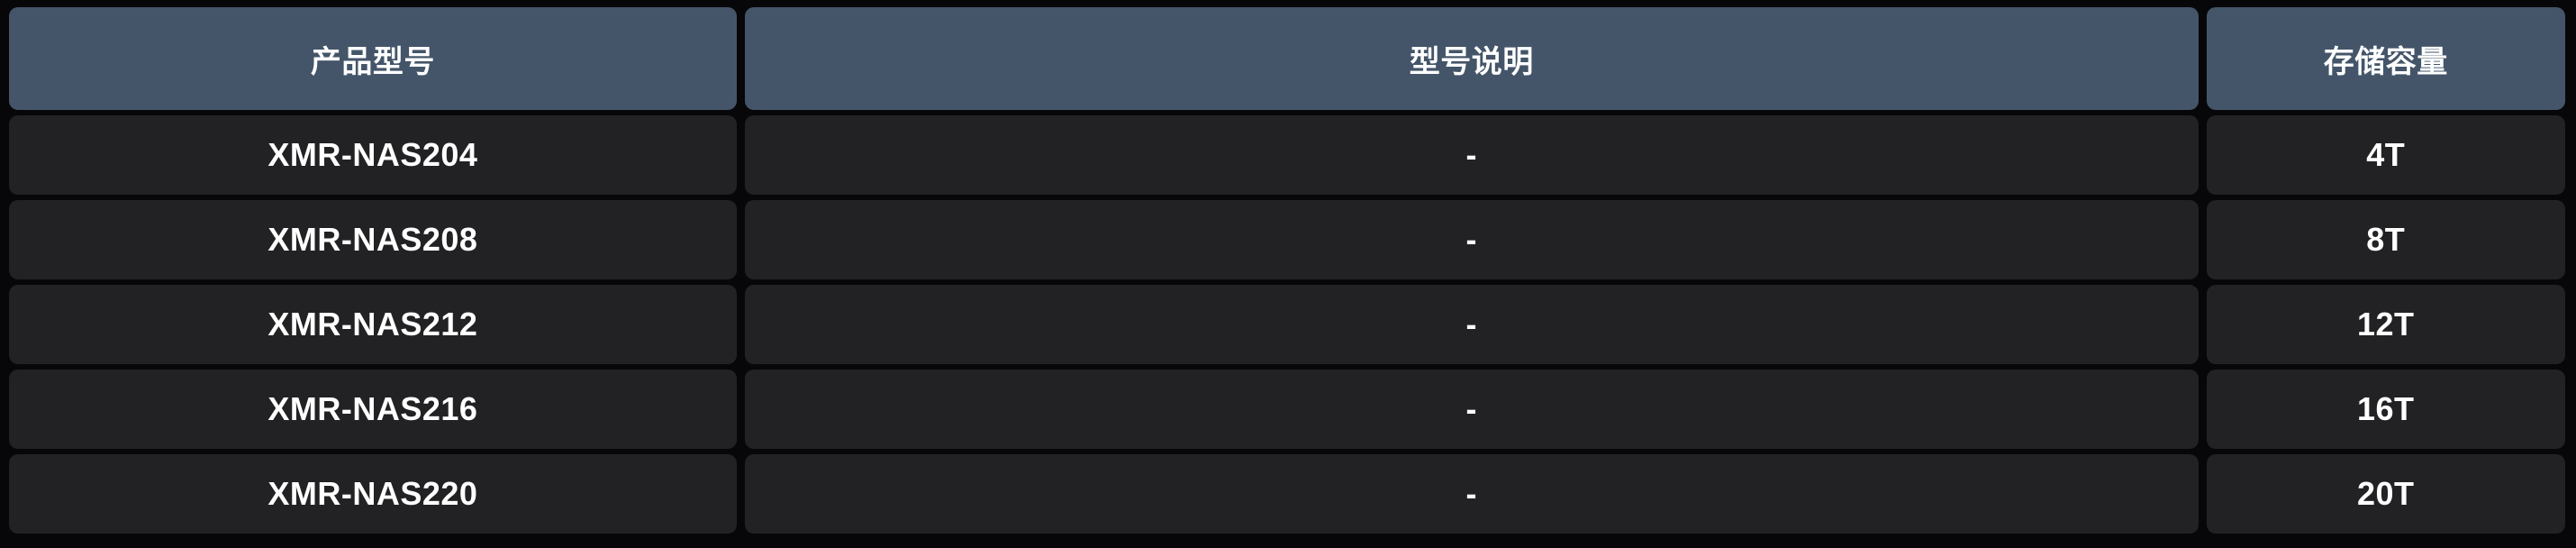  I want to click on column-header-storage-capacity: 存储容量, so click(2385, 58).